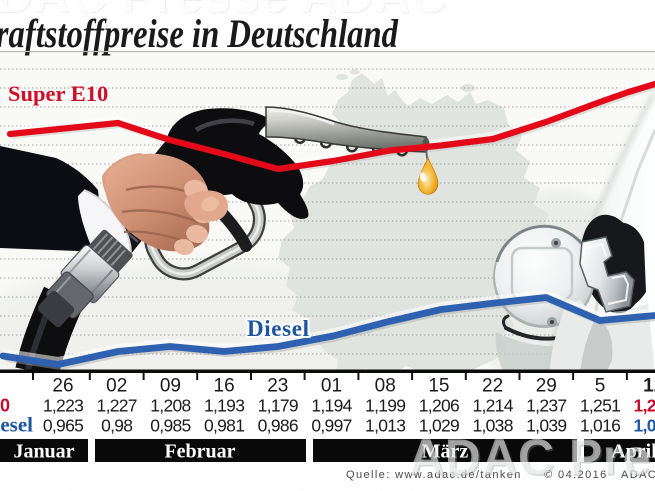 This screenshot has width=655, height=491. I want to click on svg-text: Februar, so click(199, 452).